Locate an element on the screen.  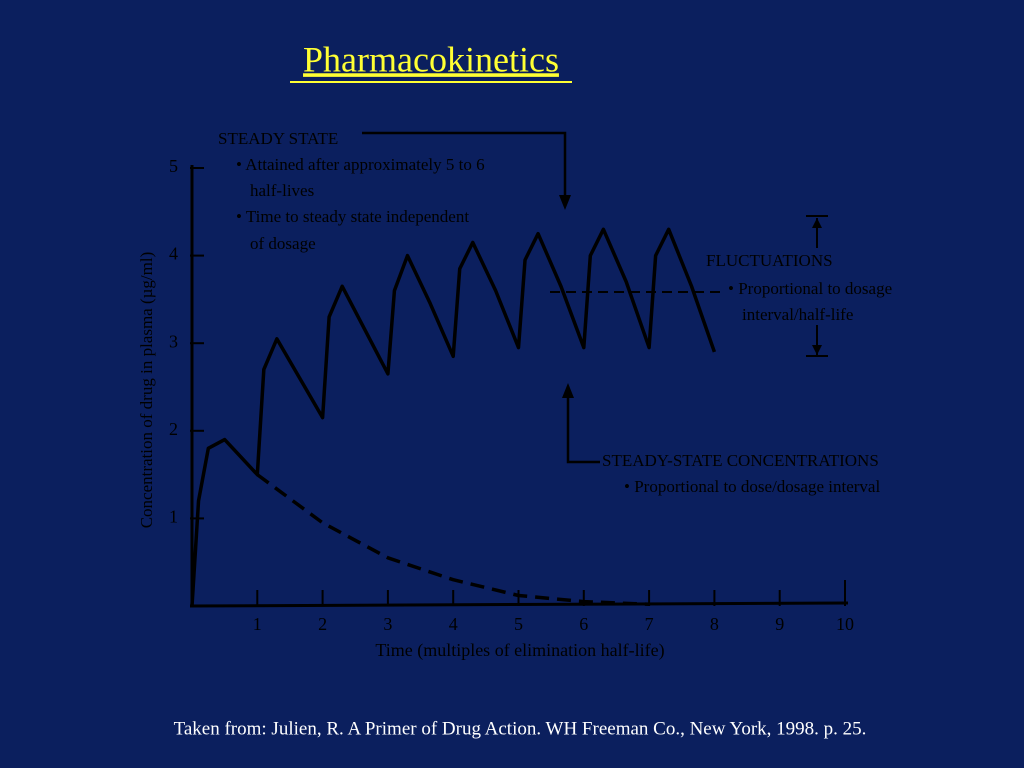
y-tick-label: 3 is located at coordinates (173, 341).